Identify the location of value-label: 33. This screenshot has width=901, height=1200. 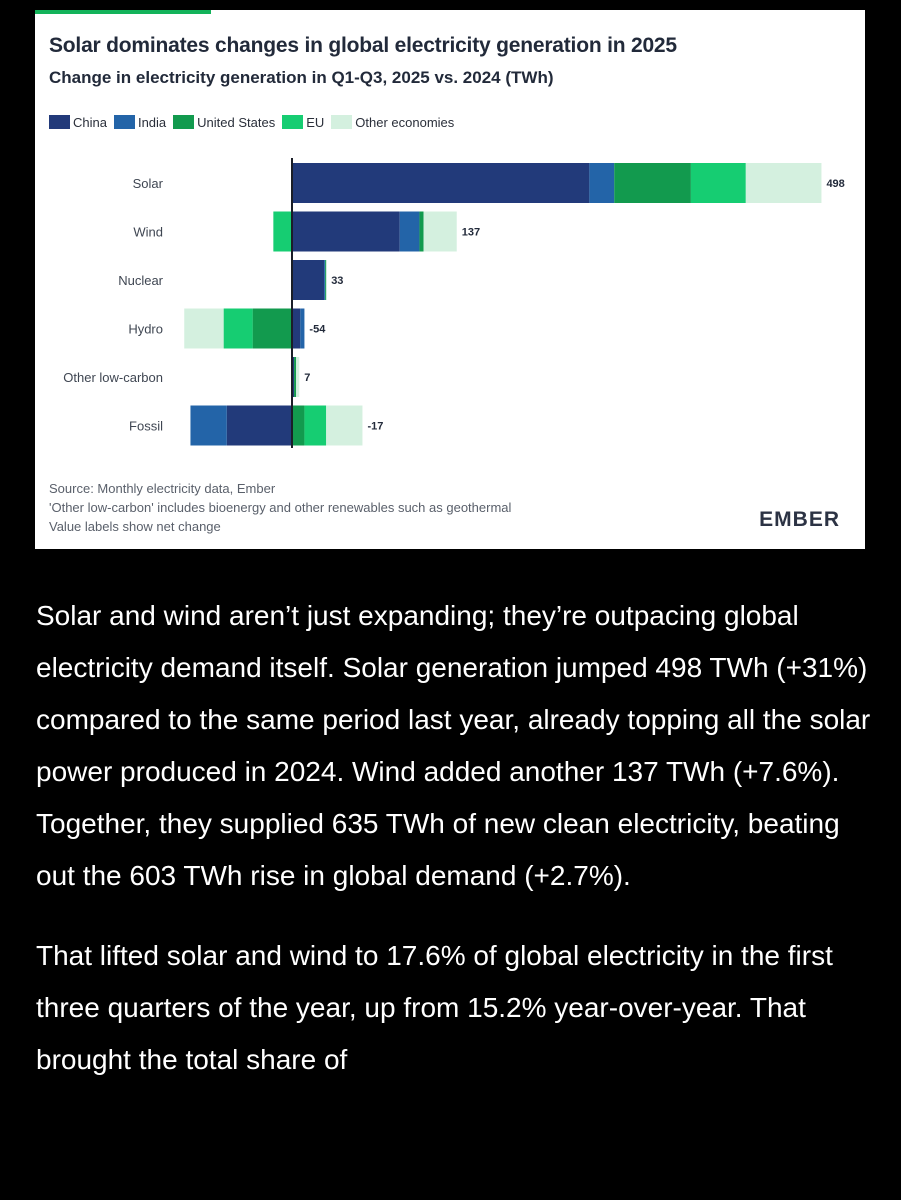
(337, 281).